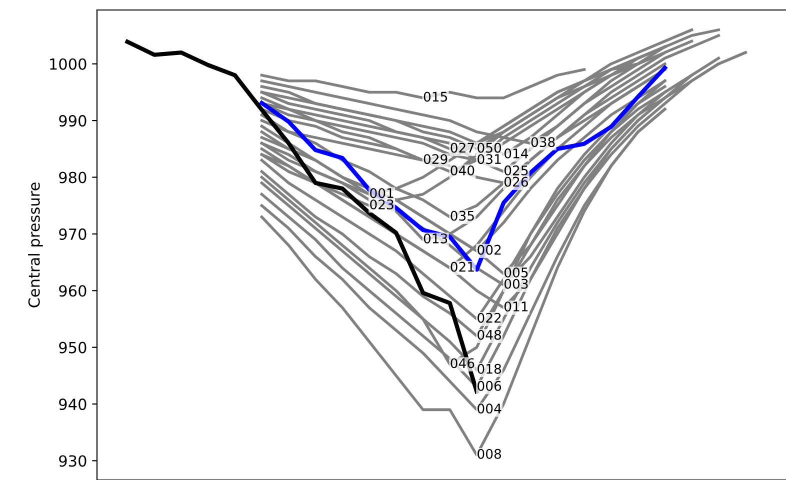  What do you see at coordinates (490, 409) in the screenshot?
I see `series-label: 004` at bounding box center [490, 409].